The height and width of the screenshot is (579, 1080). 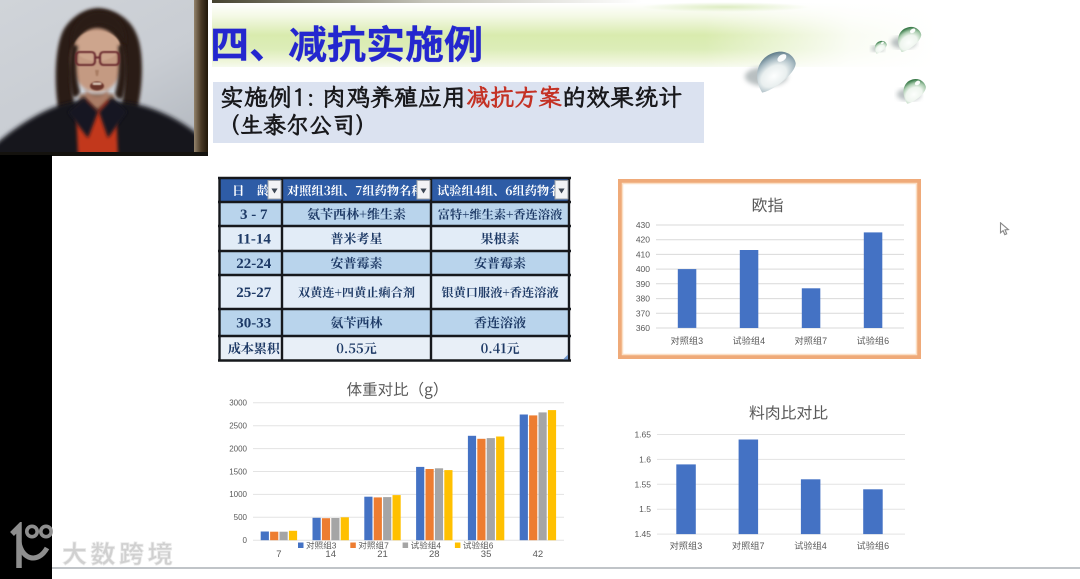 I want to click on svg-text: 0, so click(x=245, y=540).